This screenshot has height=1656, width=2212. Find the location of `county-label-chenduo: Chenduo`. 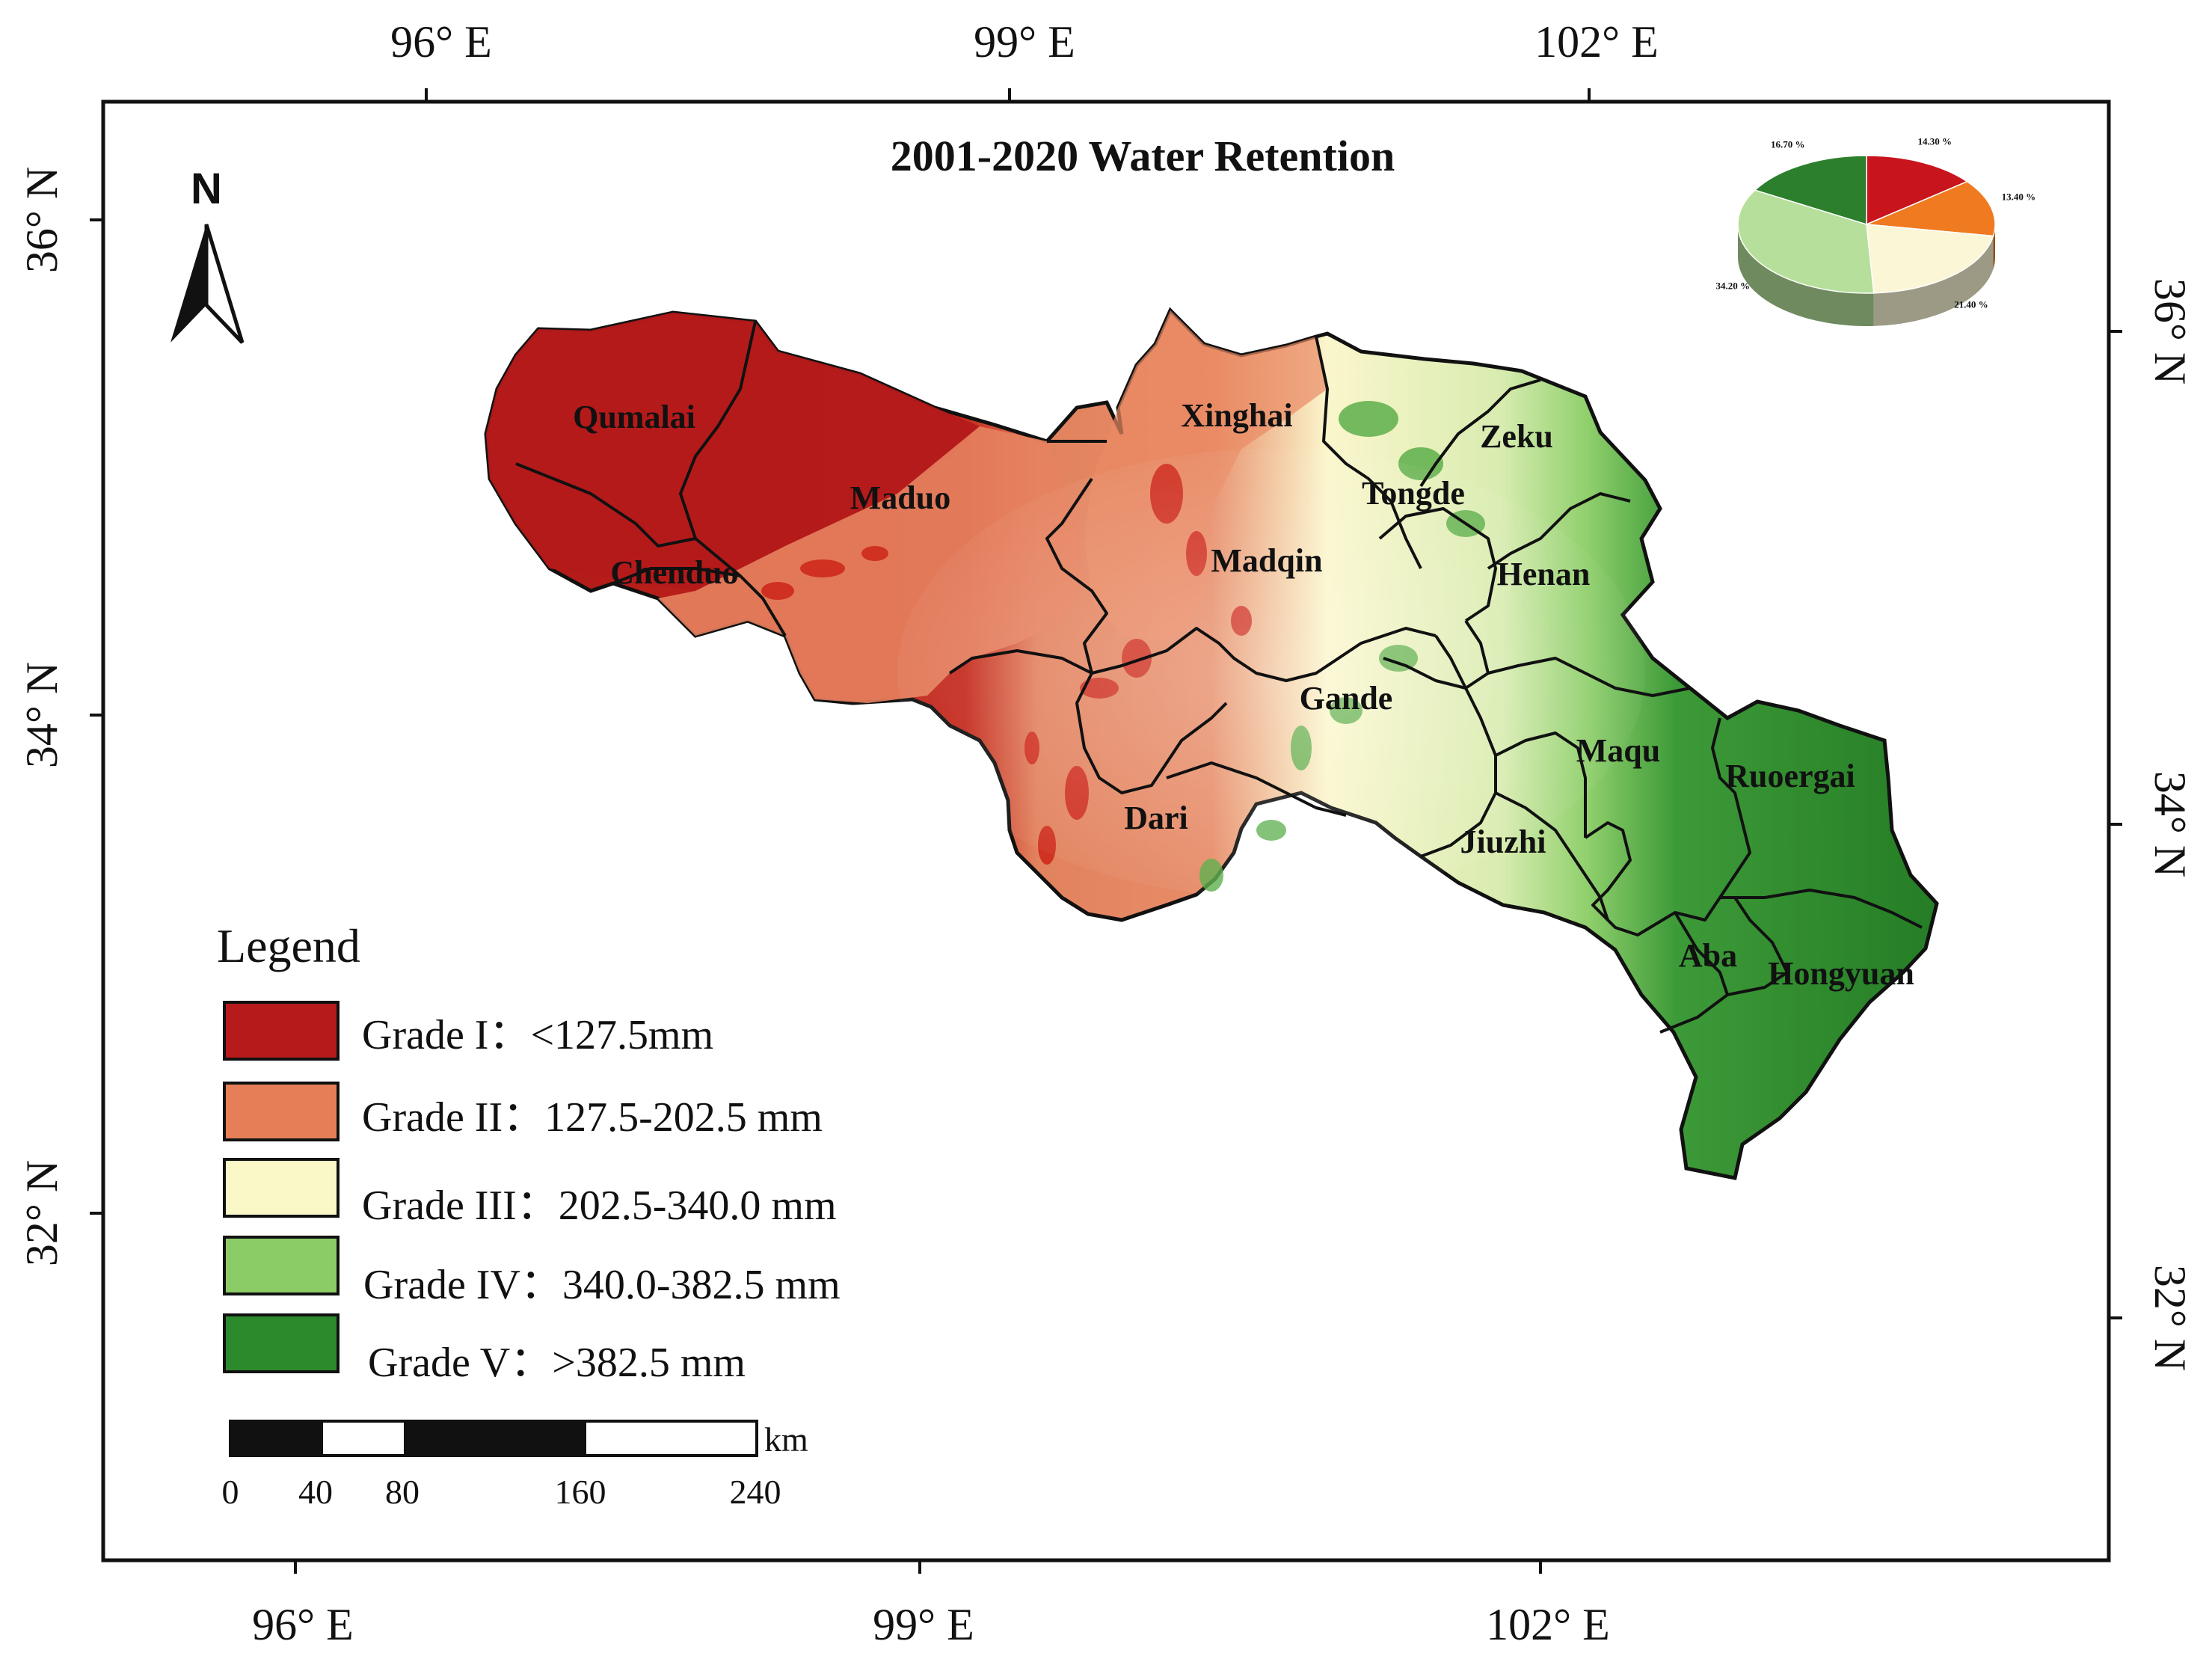

county-label-chenduo: Chenduo is located at coordinates (674, 572).